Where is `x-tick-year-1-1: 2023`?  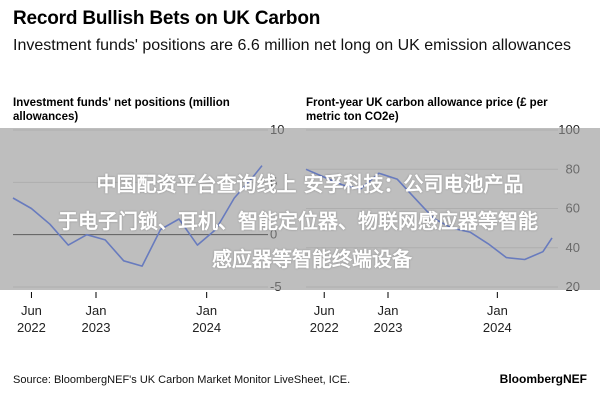
x-tick-year-1-1: 2023 is located at coordinates (388, 327).